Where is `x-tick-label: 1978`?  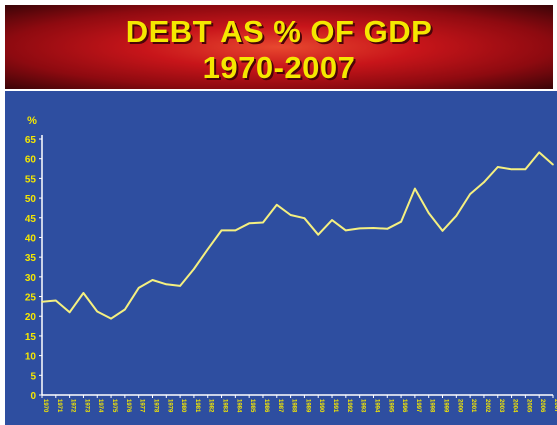
x-tick-label: 1978 is located at coordinates (155, 406).